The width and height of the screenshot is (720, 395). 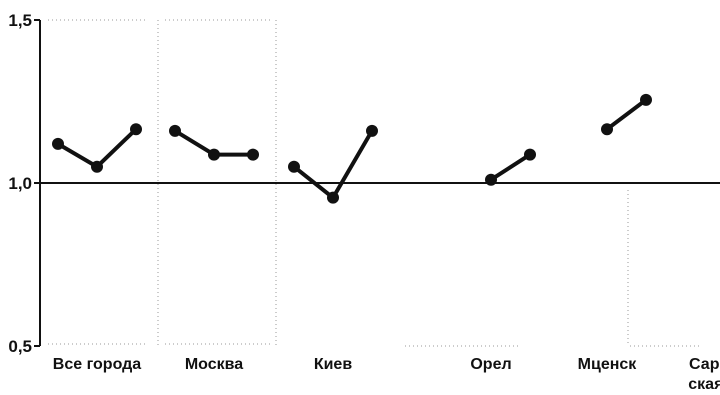 What do you see at coordinates (20, 346) in the screenshot?
I see `y-tick-label: 0,5` at bounding box center [20, 346].